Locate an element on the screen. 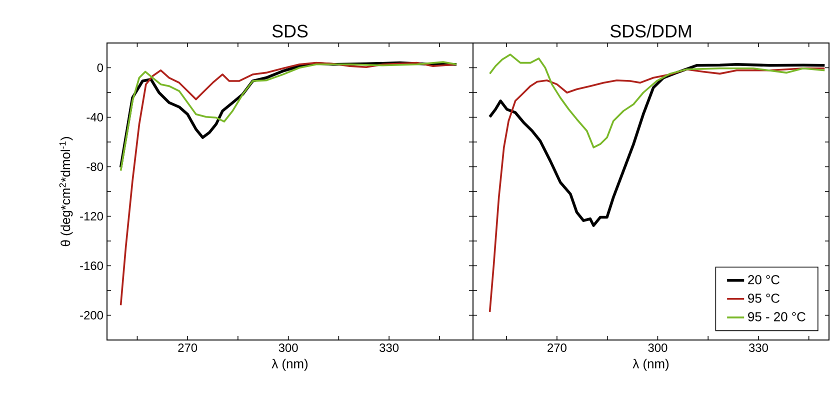 Image resolution: width=831 pixels, height=403 pixels. legend-label: 95 °C is located at coordinates (764, 298).